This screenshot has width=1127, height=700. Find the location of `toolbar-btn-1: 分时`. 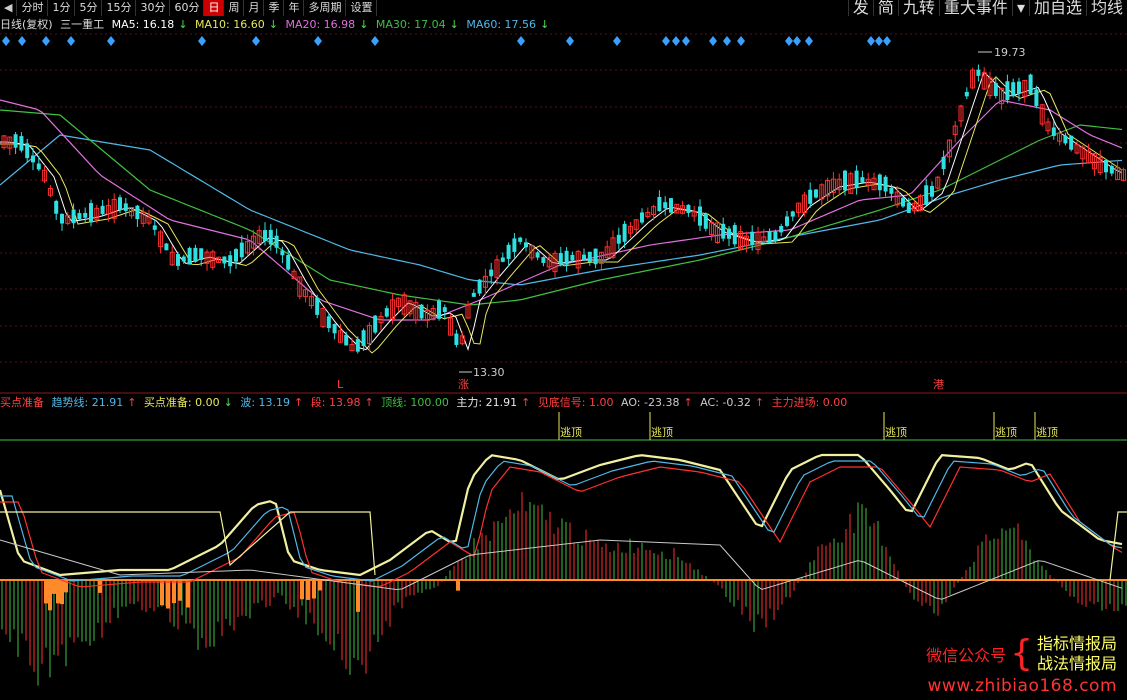

toolbar-btn-1: 分时 is located at coordinates (33, 8).